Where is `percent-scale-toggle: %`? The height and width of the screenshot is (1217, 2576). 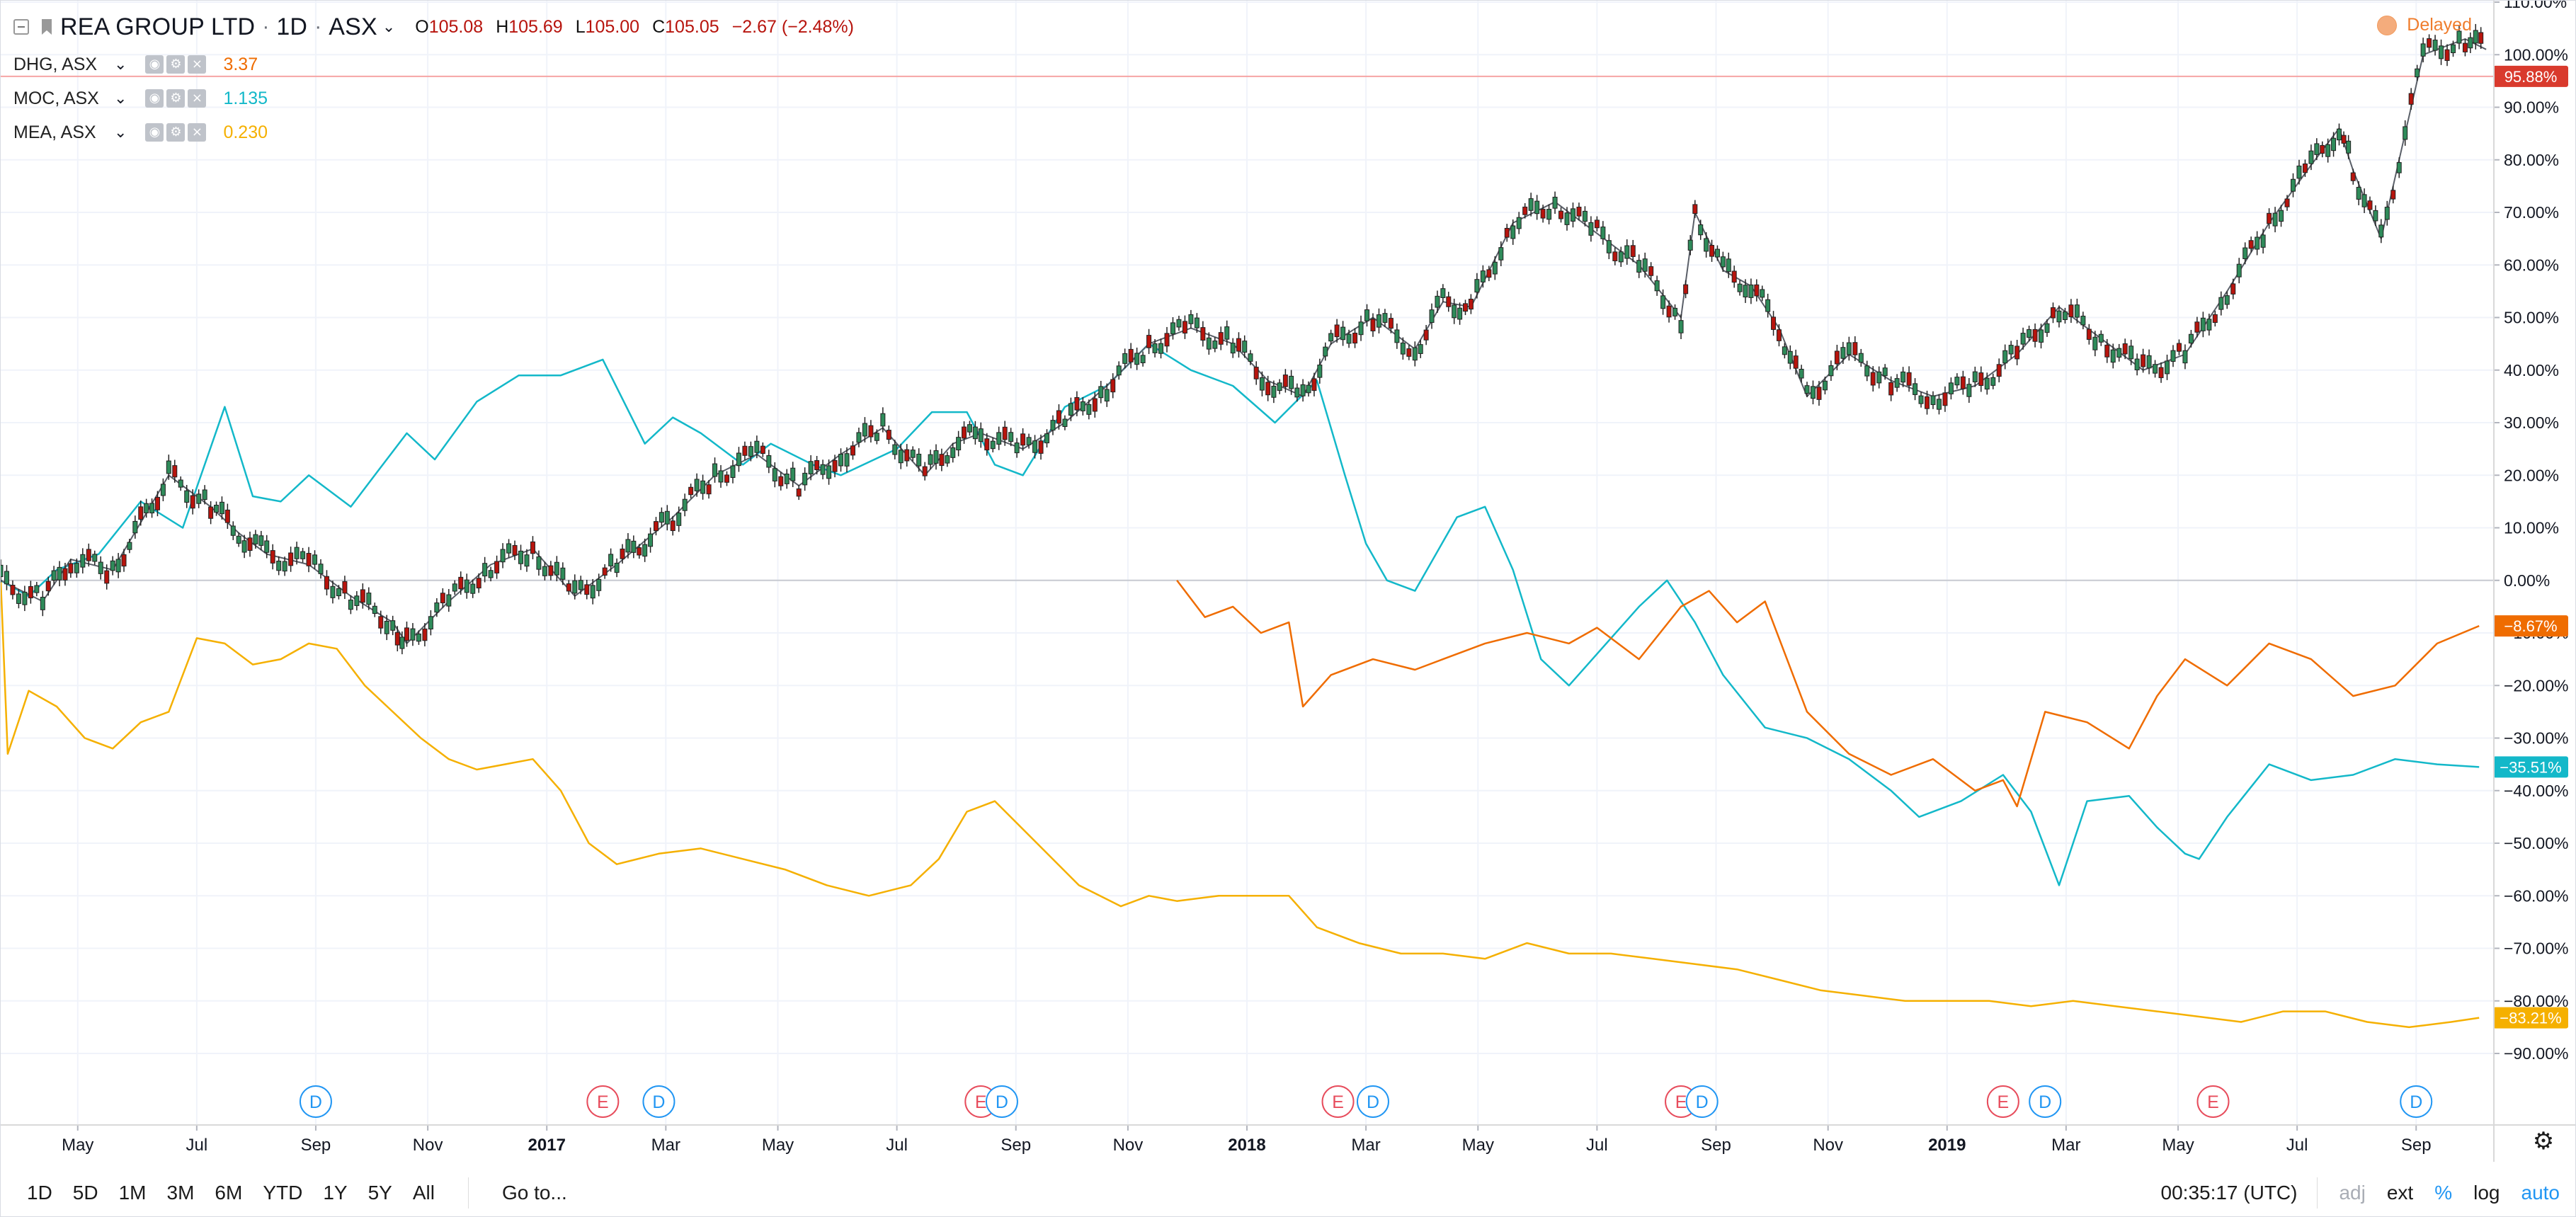 percent-scale-toggle: % is located at coordinates (2443, 1193).